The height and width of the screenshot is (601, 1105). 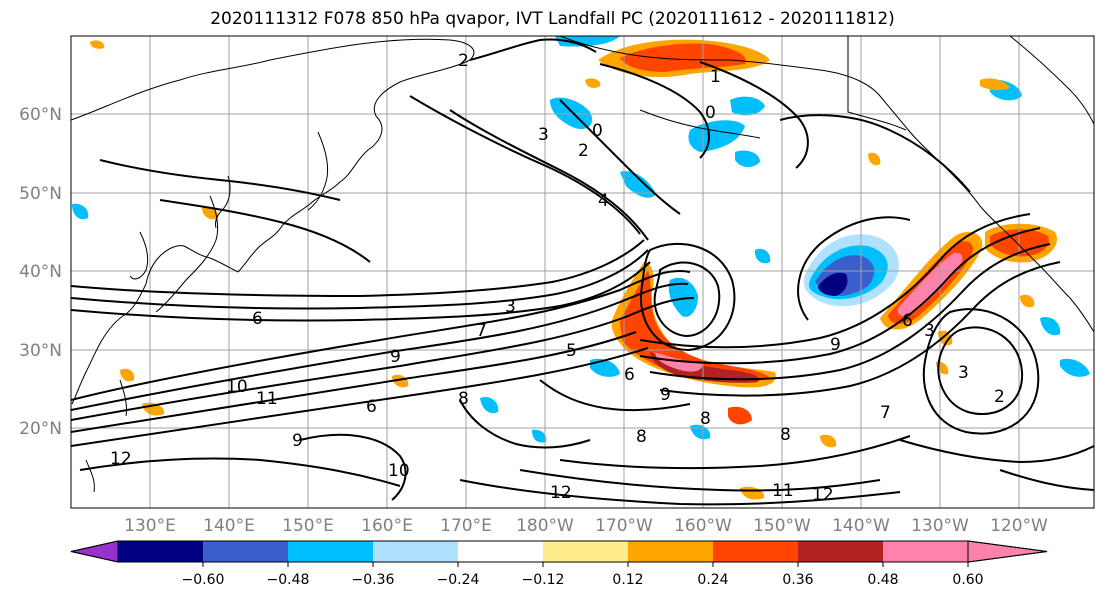 I want to click on colorbar-tick-label: 0.24, so click(x=712, y=580).